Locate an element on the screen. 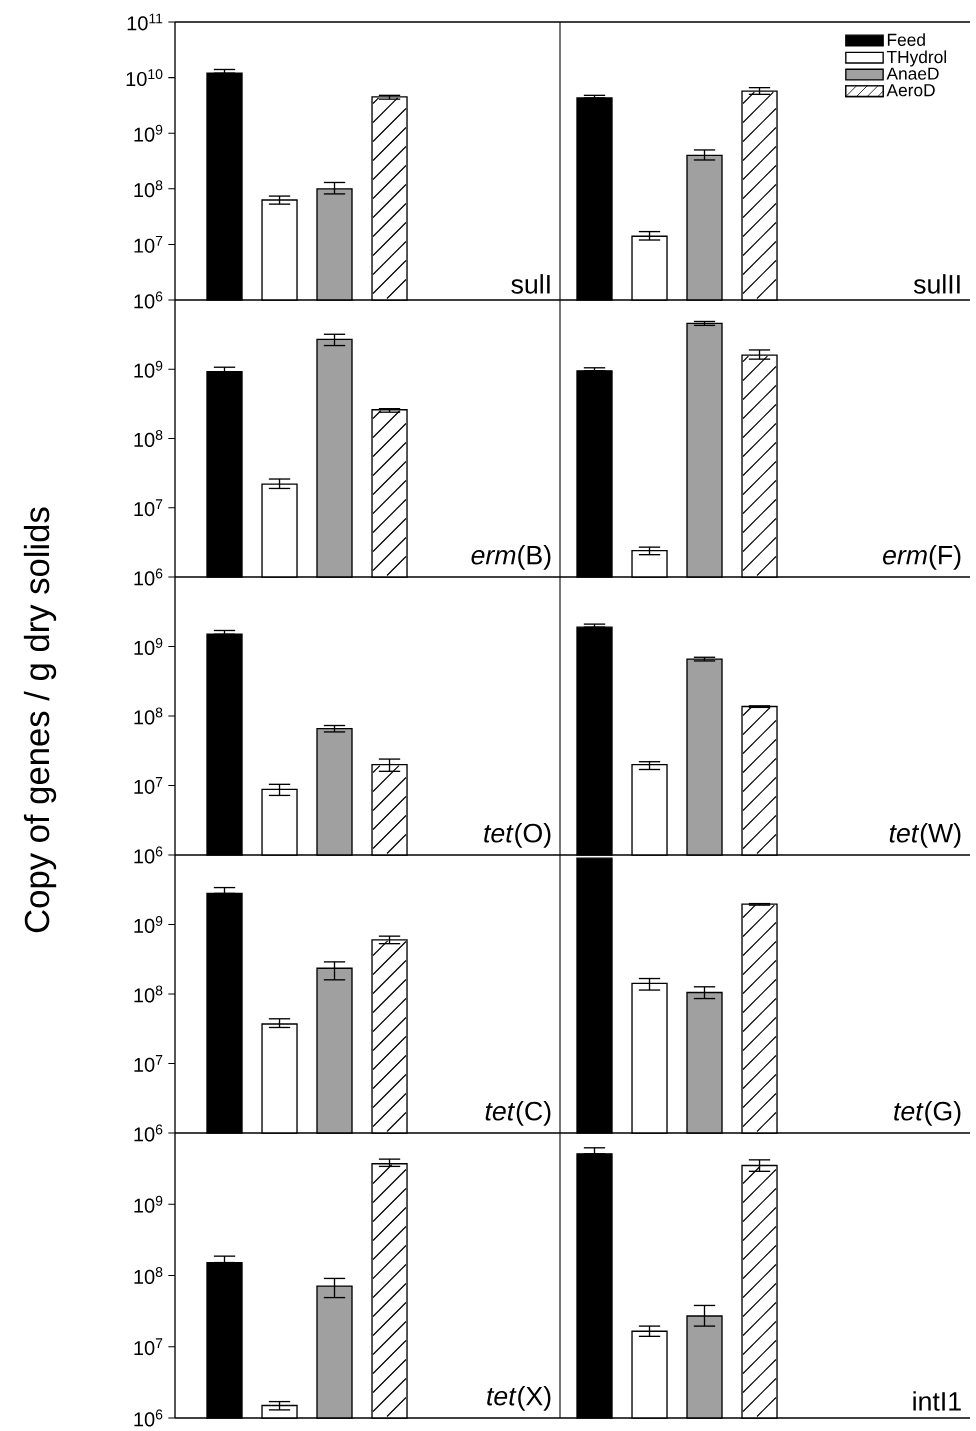 This screenshot has width=976, height=1431. annotation: erm(B) is located at coordinates (511, 557).